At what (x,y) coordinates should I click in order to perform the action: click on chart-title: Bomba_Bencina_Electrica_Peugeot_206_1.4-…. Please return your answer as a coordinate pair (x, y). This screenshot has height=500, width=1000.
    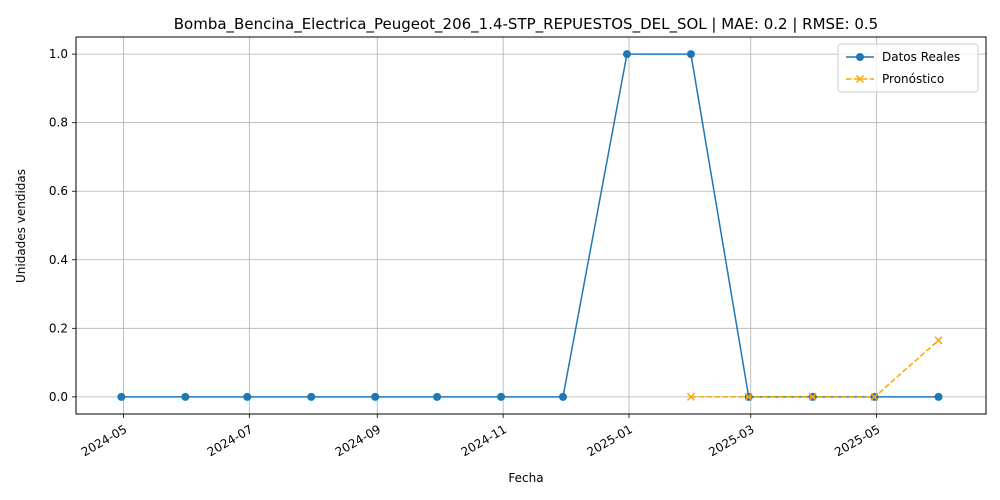
    Looking at the image, I should click on (526, 24).